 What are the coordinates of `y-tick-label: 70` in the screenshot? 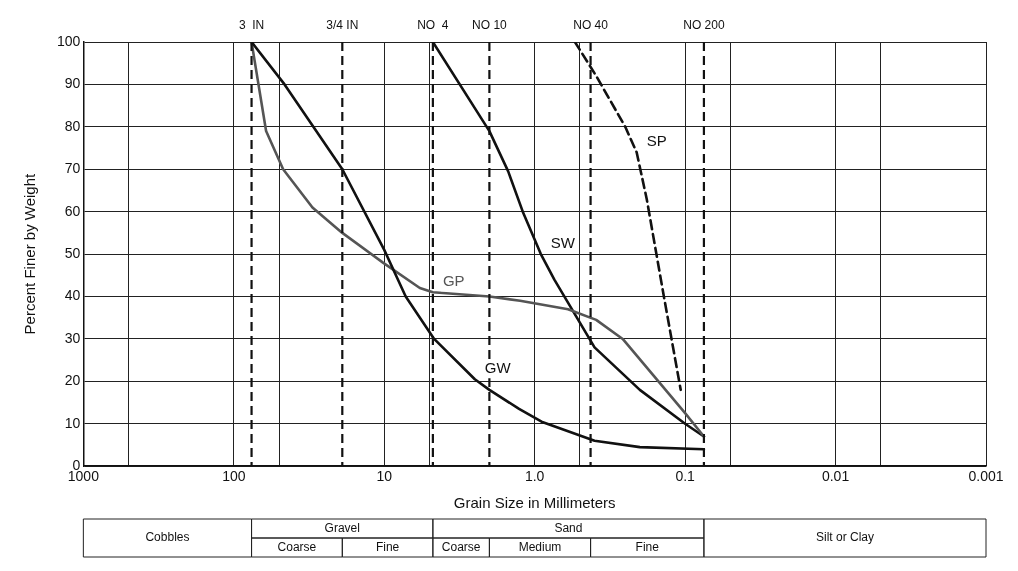 It's located at (72, 168).